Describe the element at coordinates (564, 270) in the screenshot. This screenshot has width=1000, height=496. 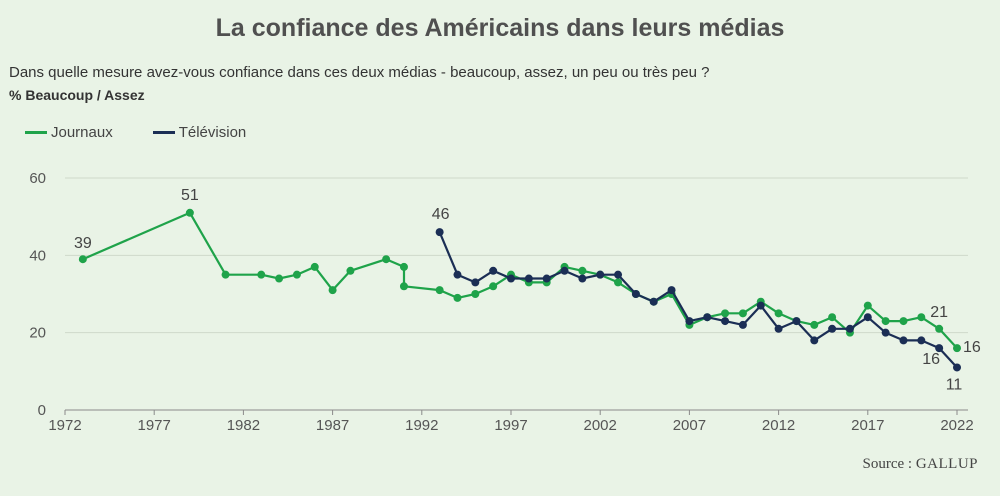
I see `point-television-2000` at that location.